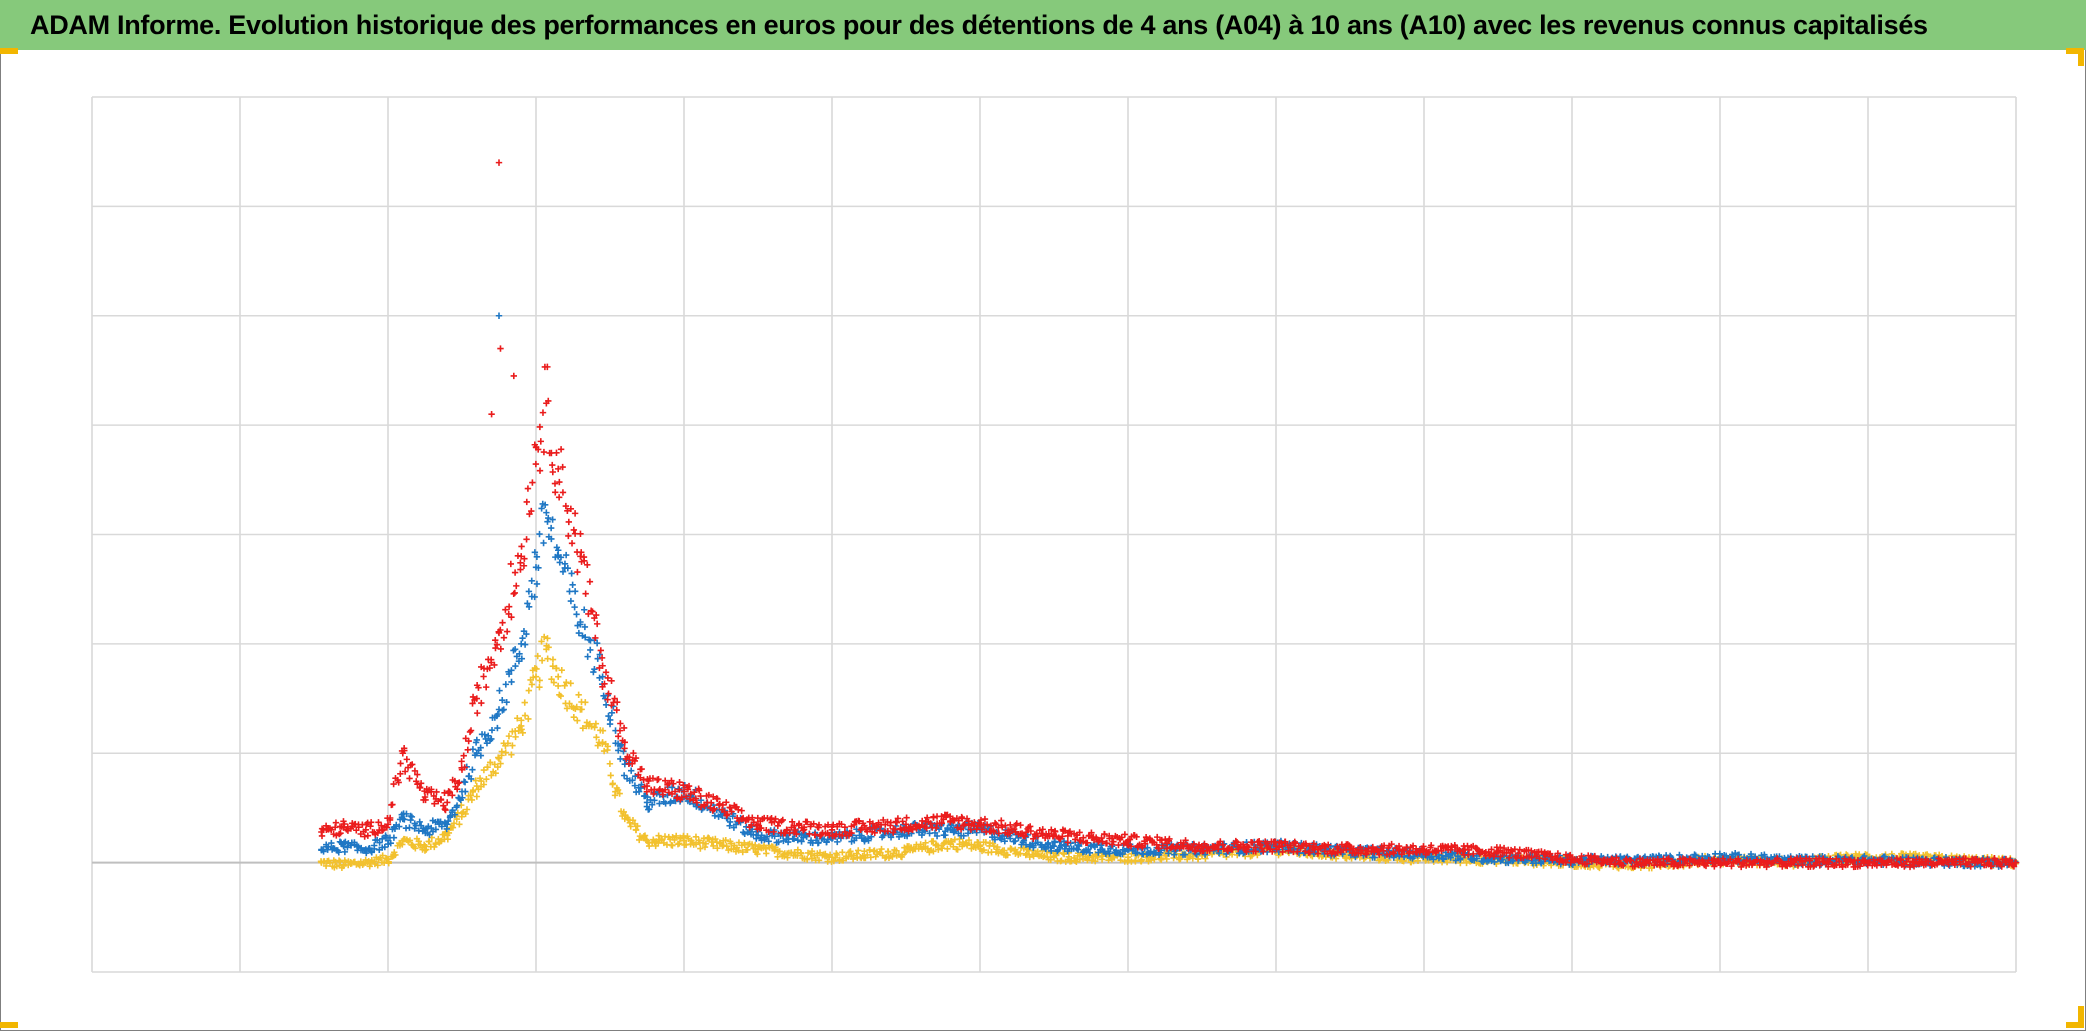 This screenshot has width=2086, height=1031. What do you see at coordinates (2081, 57) in the screenshot?
I see `corner-mark-top-right-v` at bounding box center [2081, 57].